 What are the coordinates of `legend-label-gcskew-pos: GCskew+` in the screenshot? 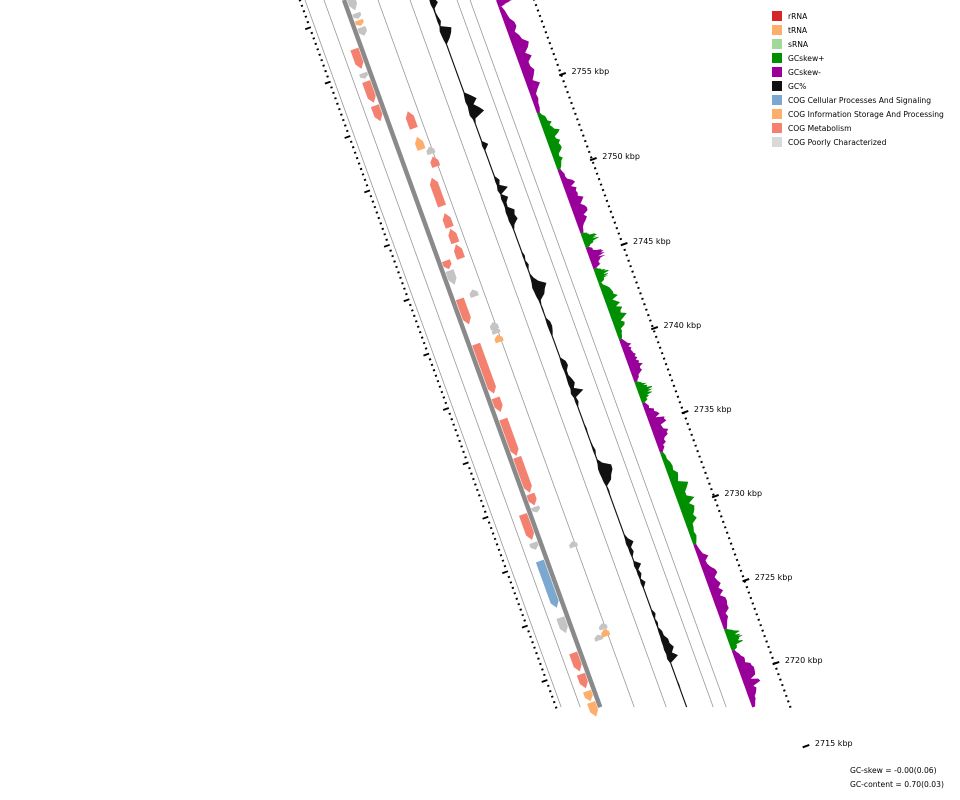 It's located at (806, 58).